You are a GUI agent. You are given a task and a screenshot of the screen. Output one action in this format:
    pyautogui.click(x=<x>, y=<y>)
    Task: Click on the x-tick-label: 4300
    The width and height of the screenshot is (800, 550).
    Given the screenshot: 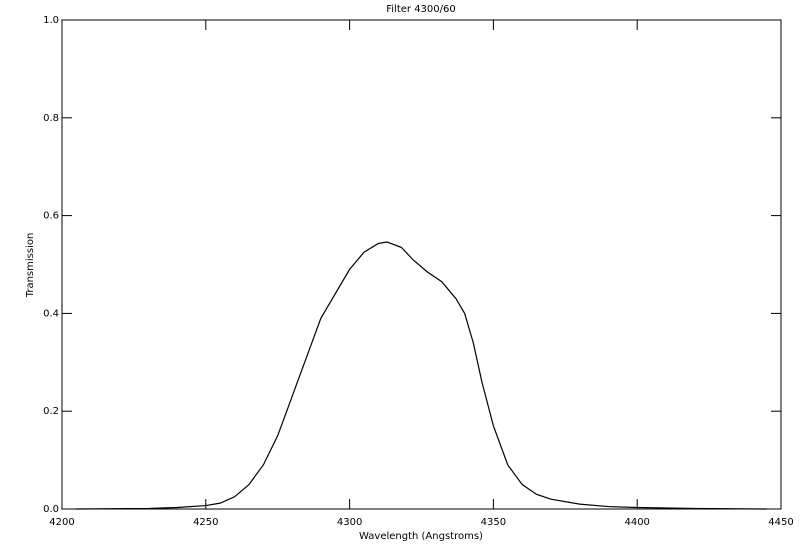 What is the action you would take?
    pyautogui.click(x=349, y=522)
    